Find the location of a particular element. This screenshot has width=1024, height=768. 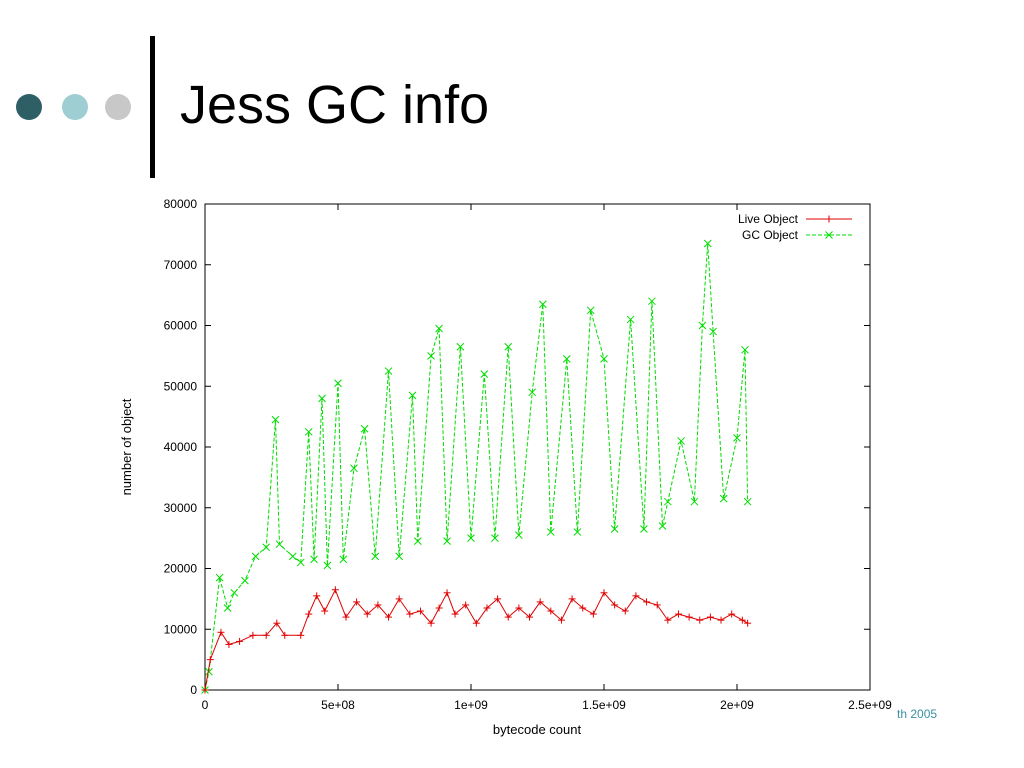

x-axis-label: bytecode count is located at coordinates (537, 729).